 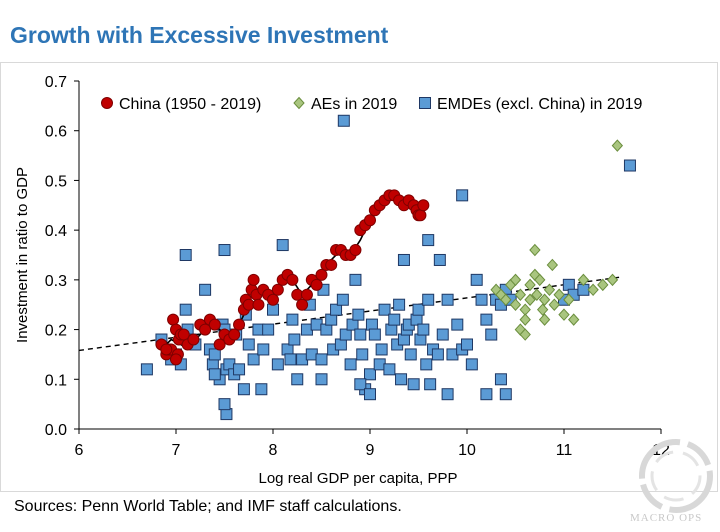 I want to click on y-tick-label: 0.1, so click(x=56, y=380).